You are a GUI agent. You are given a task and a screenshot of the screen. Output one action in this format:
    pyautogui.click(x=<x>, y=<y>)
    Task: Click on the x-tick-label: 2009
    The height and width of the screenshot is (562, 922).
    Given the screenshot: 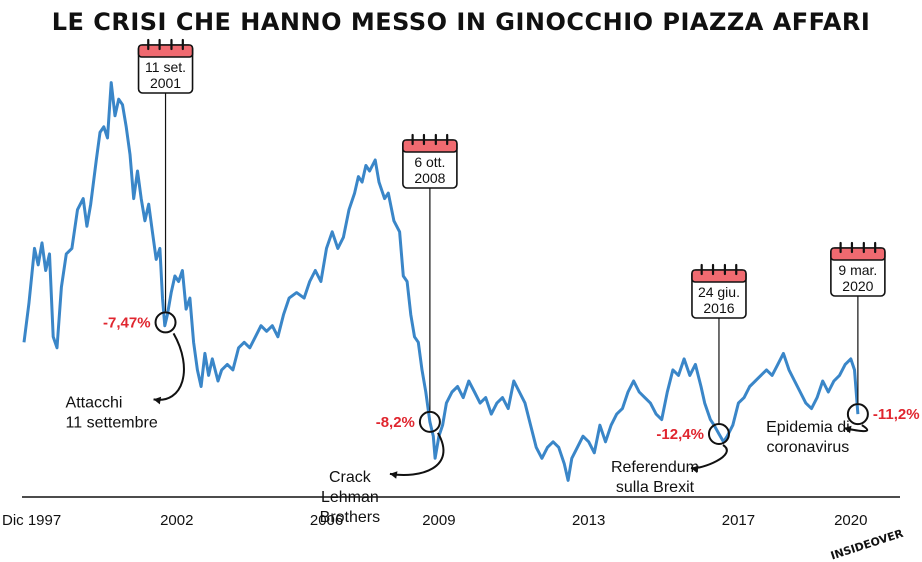 What is the action you would take?
    pyautogui.click(x=438, y=520)
    